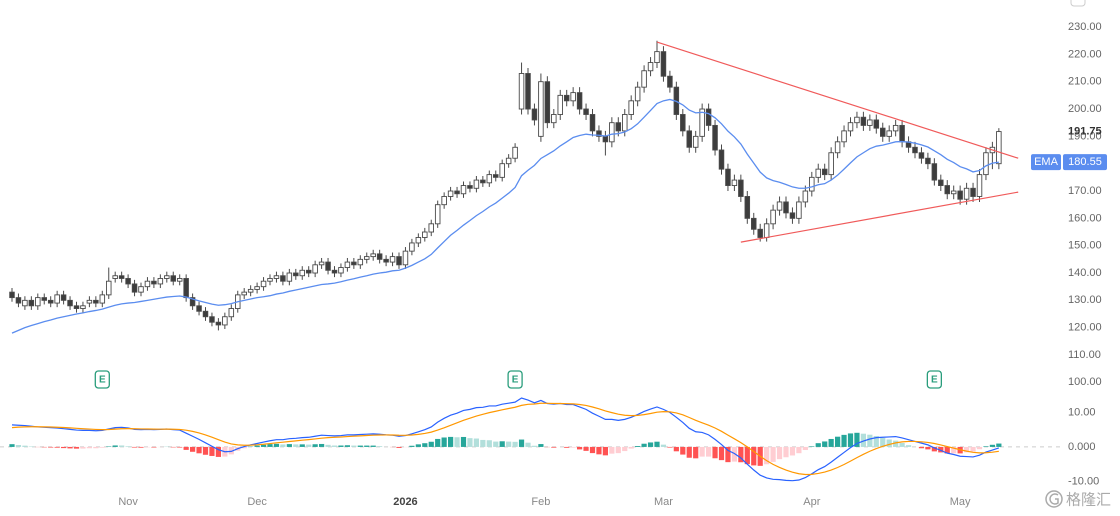 This screenshot has height=516, width=1120. What do you see at coordinates (405, 502) in the screenshot?
I see `x-tick-label: 2026` at bounding box center [405, 502].